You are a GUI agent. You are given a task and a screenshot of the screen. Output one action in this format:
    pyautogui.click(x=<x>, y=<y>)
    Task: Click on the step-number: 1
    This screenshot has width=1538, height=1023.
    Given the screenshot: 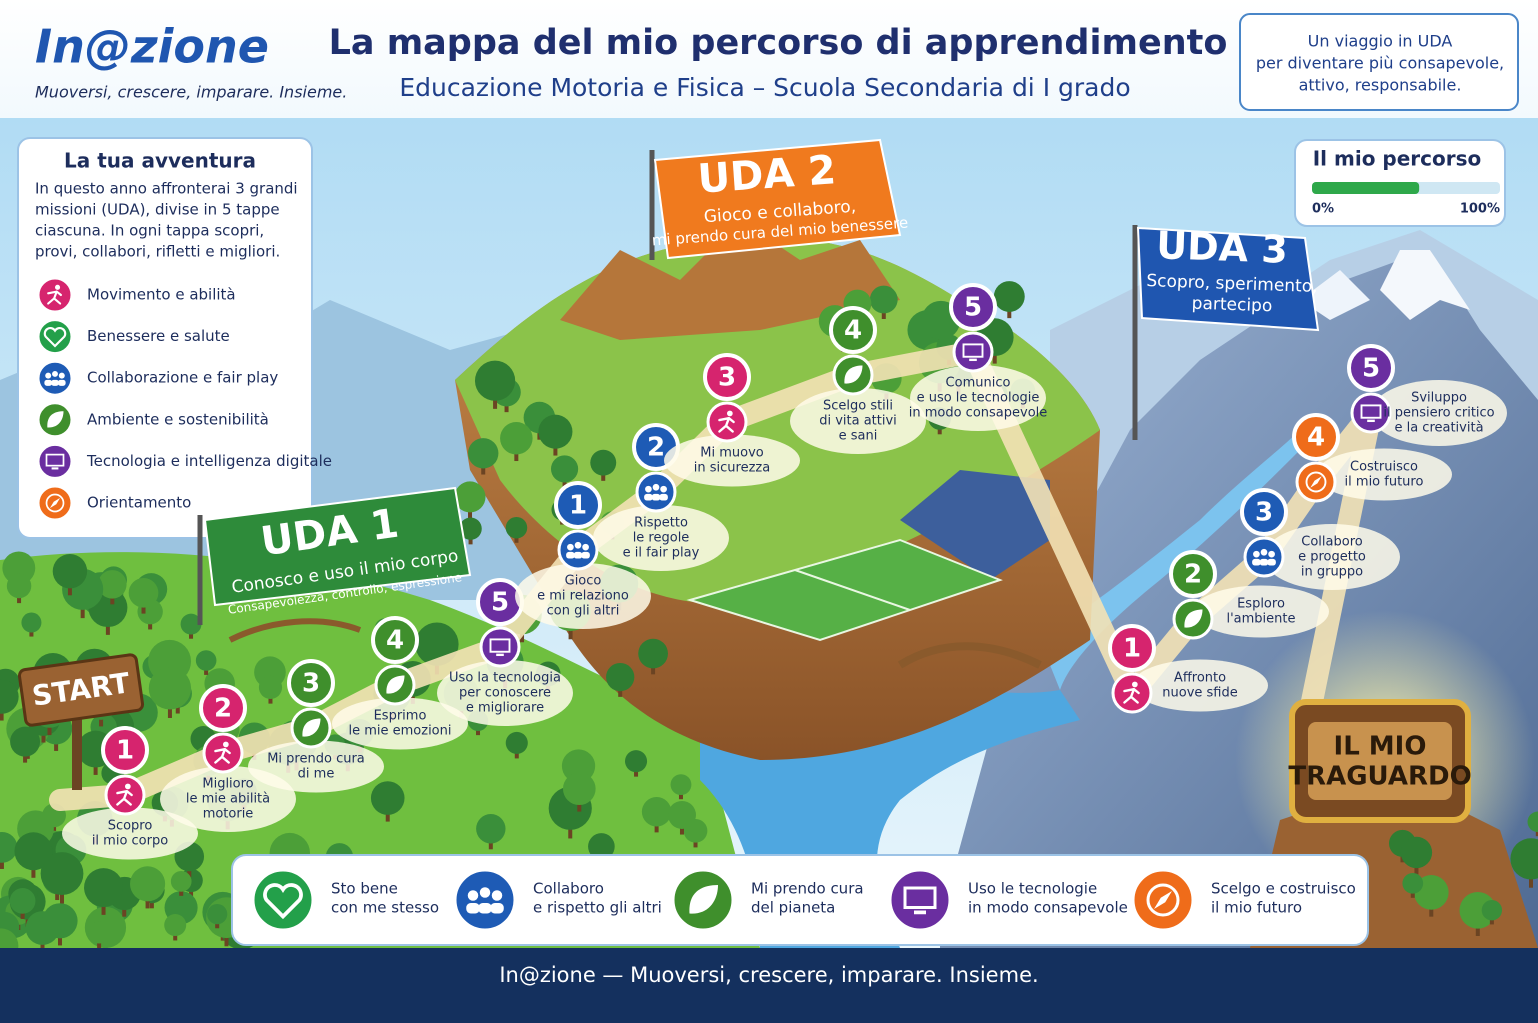 What is the action you would take?
    pyautogui.click(x=578, y=506)
    